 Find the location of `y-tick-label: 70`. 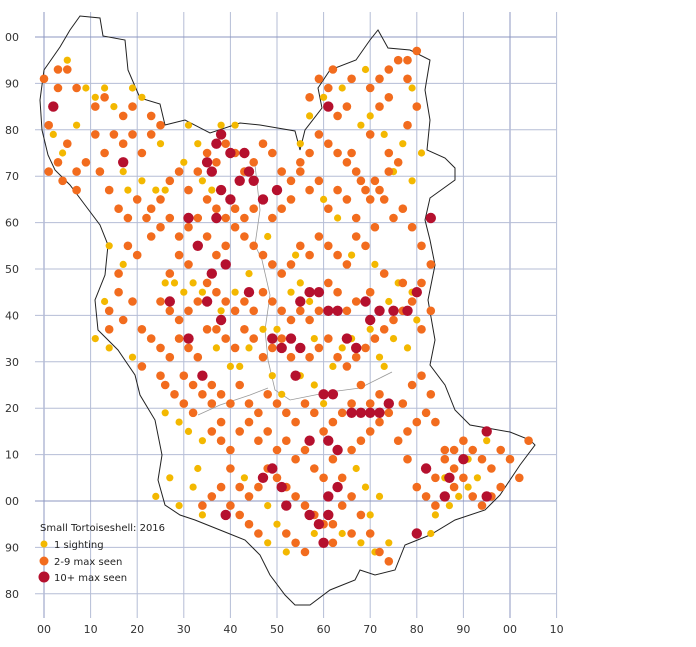

y-tick-label: 70 is located at coordinates (12, 176).